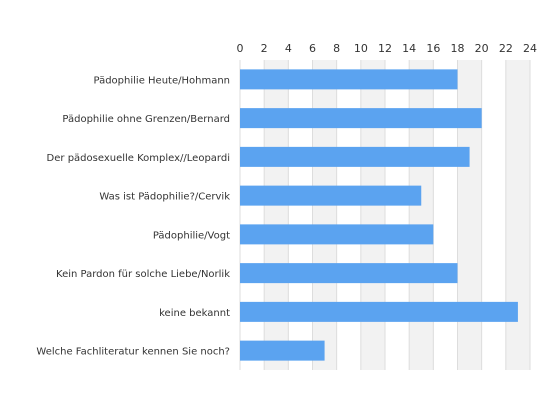  Describe the element at coordinates (146, 119) in the screenshot. I see `category-label: Pädophilie ohne Grenzen/Bernard` at that location.